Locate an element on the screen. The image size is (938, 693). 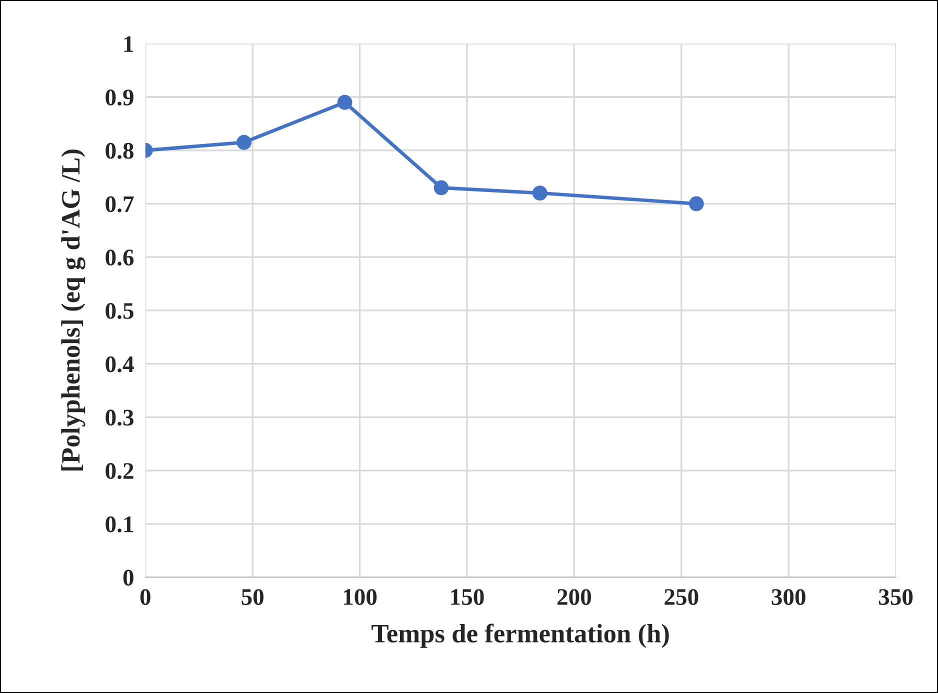
y-tick-label: 0.4 is located at coordinates (120, 364).